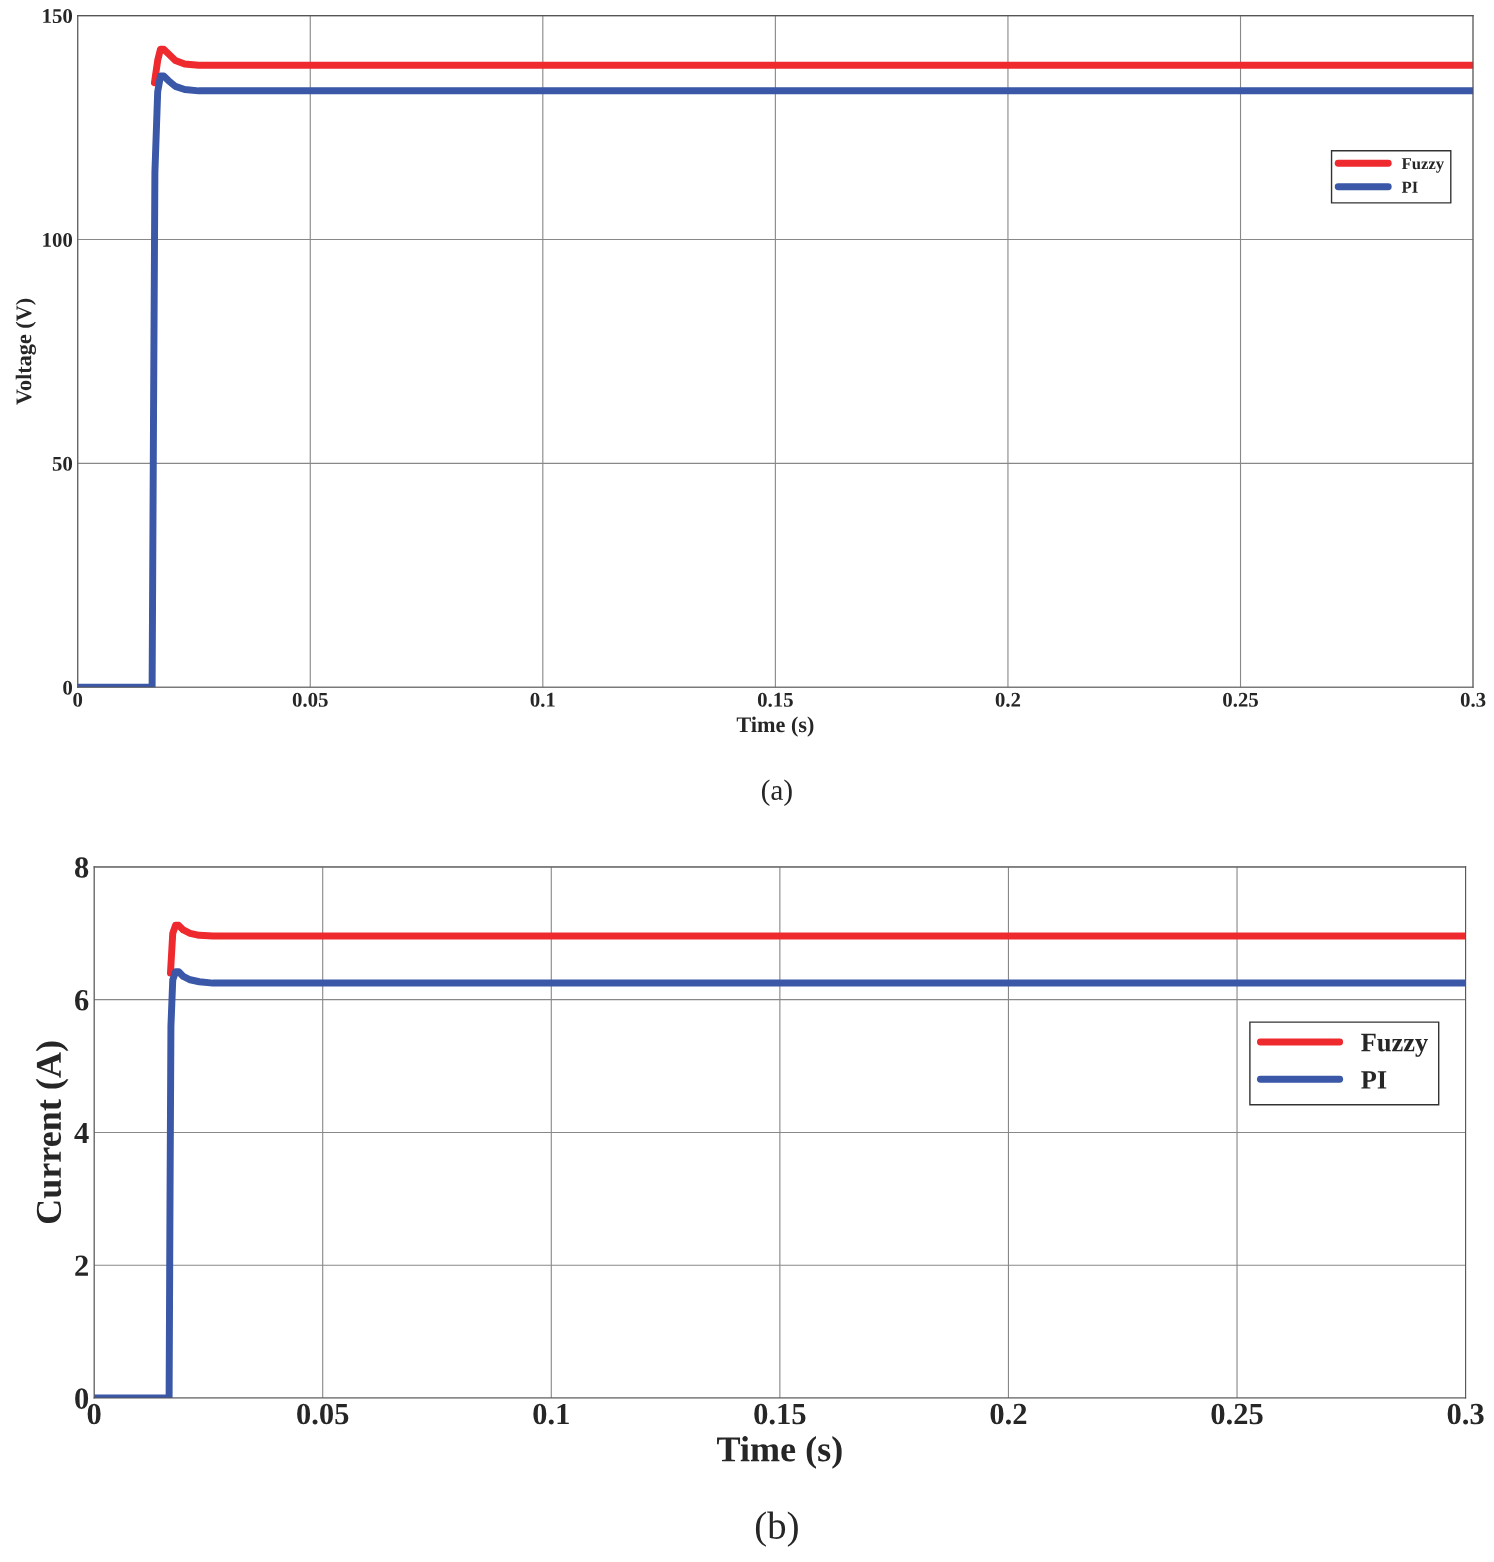 Image resolution: width=1494 pixels, height=1562 pixels. What do you see at coordinates (81, 1133) in the screenshot?
I see `y-tick-label: 4` at bounding box center [81, 1133].